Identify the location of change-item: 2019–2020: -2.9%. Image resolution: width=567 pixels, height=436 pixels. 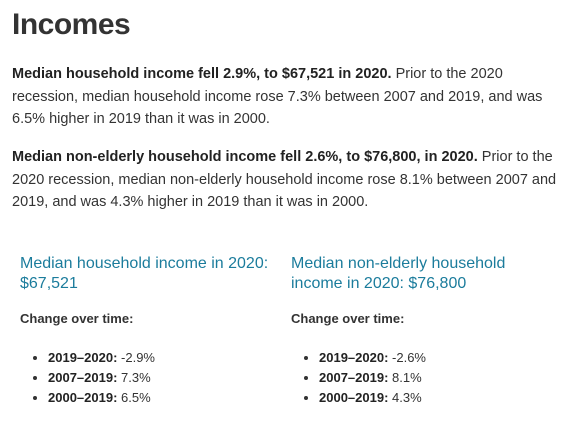
(159, 358).